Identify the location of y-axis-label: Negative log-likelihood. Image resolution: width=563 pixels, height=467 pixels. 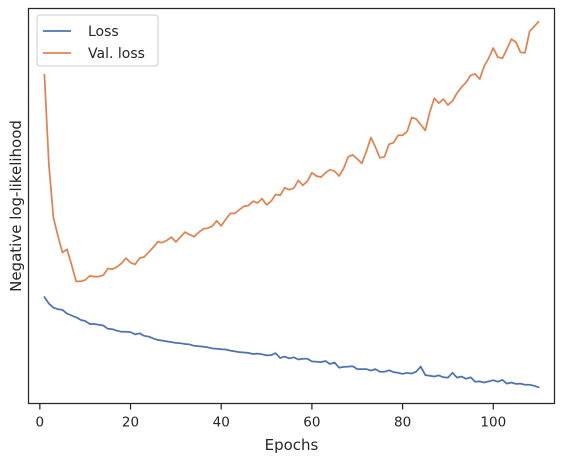
(16, 206).